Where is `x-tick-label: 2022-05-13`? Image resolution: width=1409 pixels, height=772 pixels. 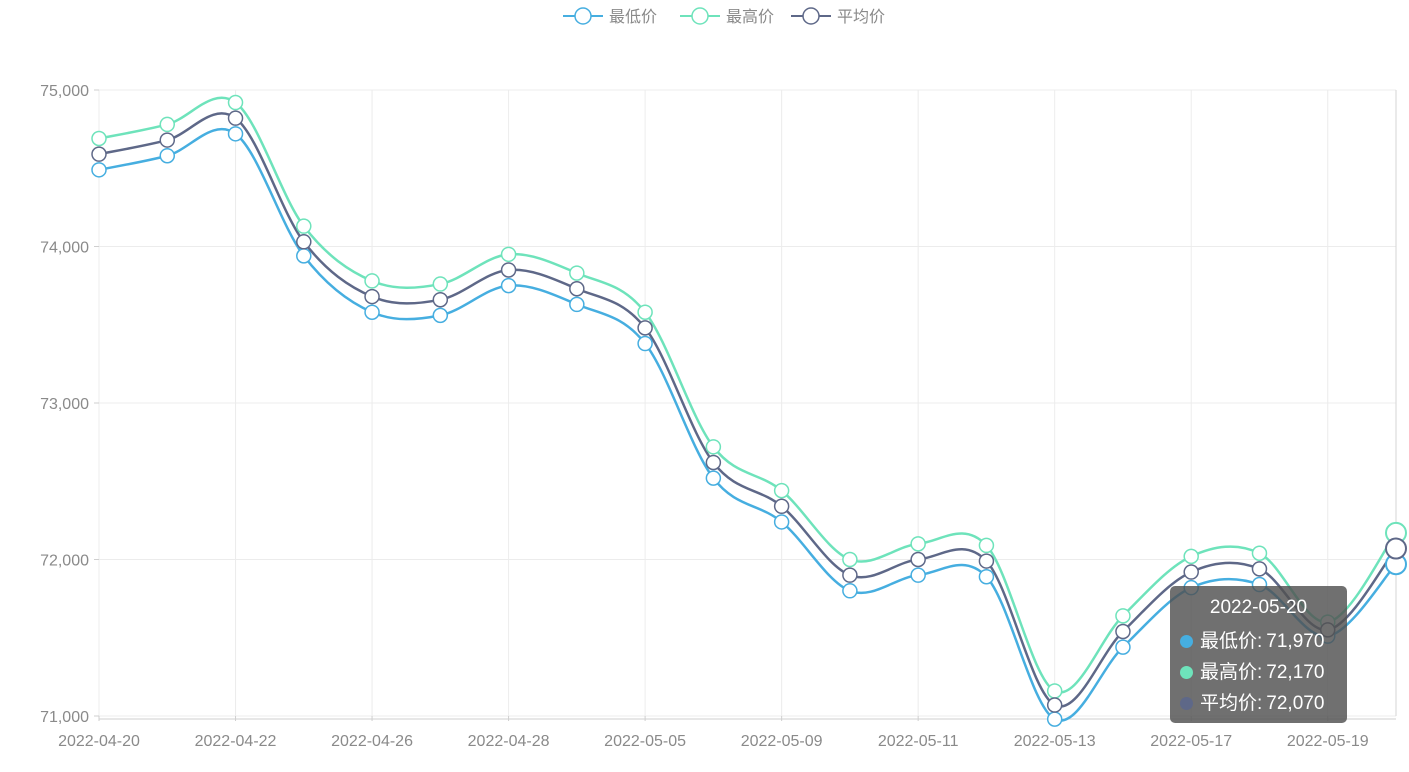
x-tick-label: 2022-05-13 is located at coordinates (1055, 741).